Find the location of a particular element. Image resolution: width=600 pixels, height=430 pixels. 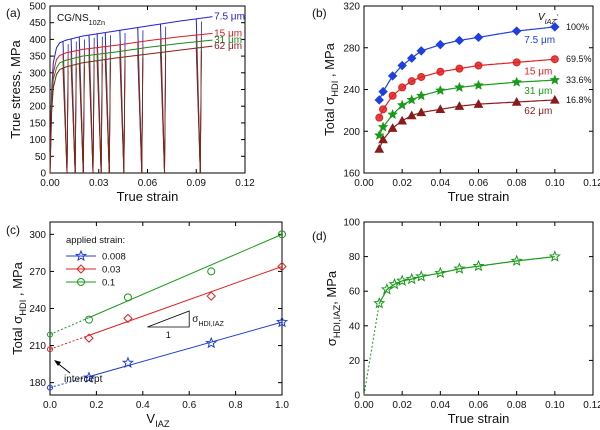

a-series-2: 31 μm is located at coordinates (145, 104).